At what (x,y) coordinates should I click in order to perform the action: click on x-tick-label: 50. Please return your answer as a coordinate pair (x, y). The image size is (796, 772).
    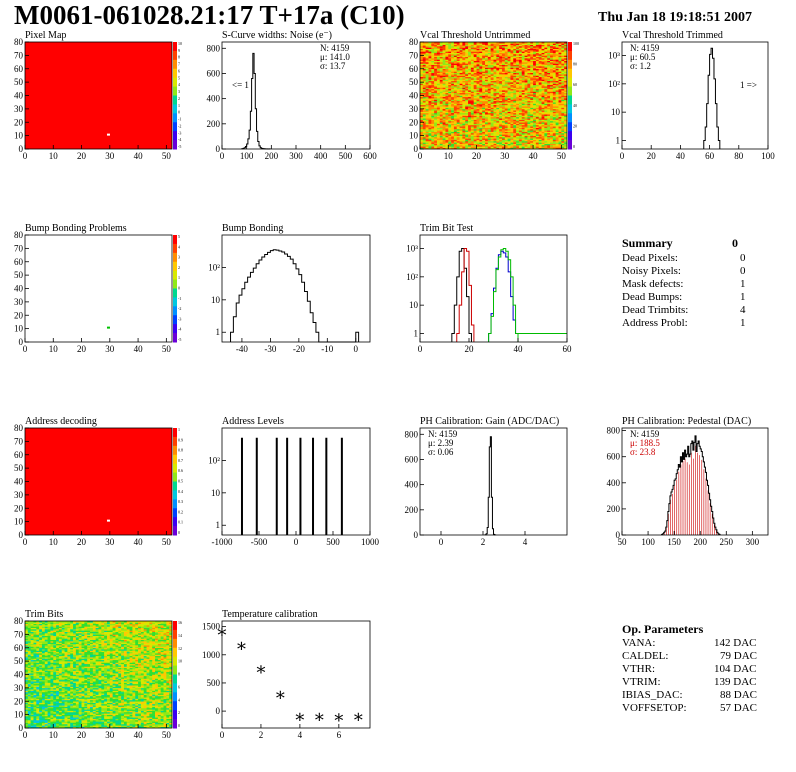
    Looking at the image, I should click on (562, 156).